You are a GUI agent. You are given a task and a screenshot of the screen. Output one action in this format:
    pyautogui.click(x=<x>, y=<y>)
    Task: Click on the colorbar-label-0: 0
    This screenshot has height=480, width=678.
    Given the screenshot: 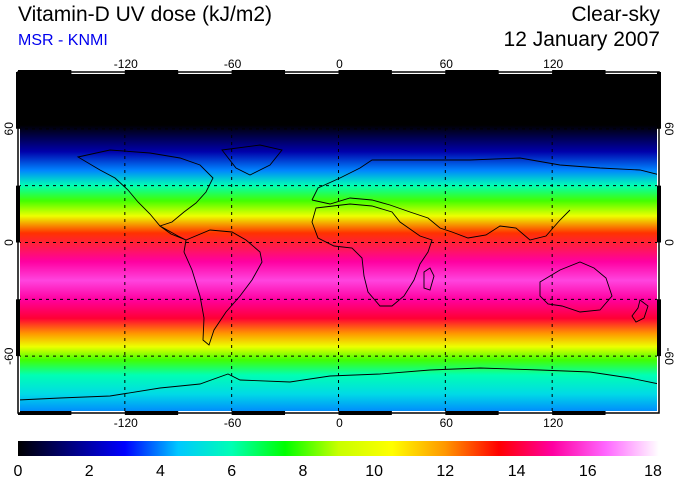 What is the action you would take?
    pyautogui.click(x=18, y=471)
    